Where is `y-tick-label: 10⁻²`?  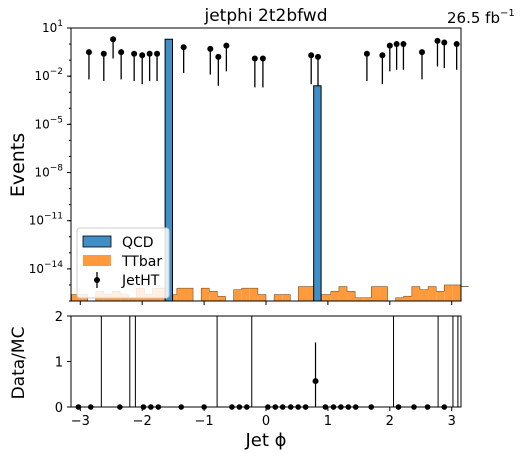 y-tick-label: 10⁻² is located at coordinates (48, 75).